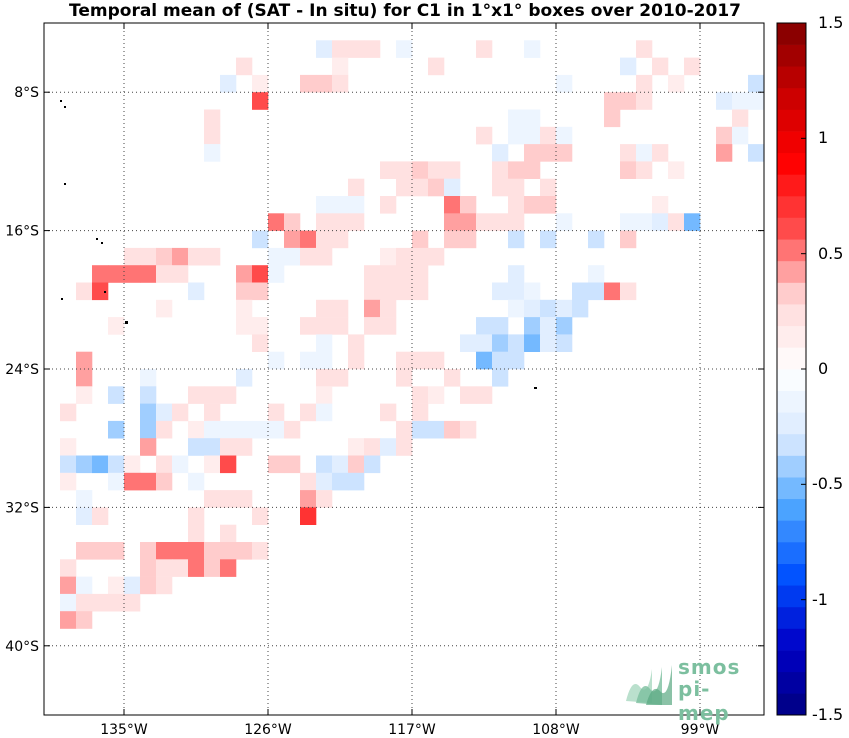 Image resolution: width=849 pixels, height=738 pixels. I want to click on y-tick-label: 8°S, so click(26, 93).